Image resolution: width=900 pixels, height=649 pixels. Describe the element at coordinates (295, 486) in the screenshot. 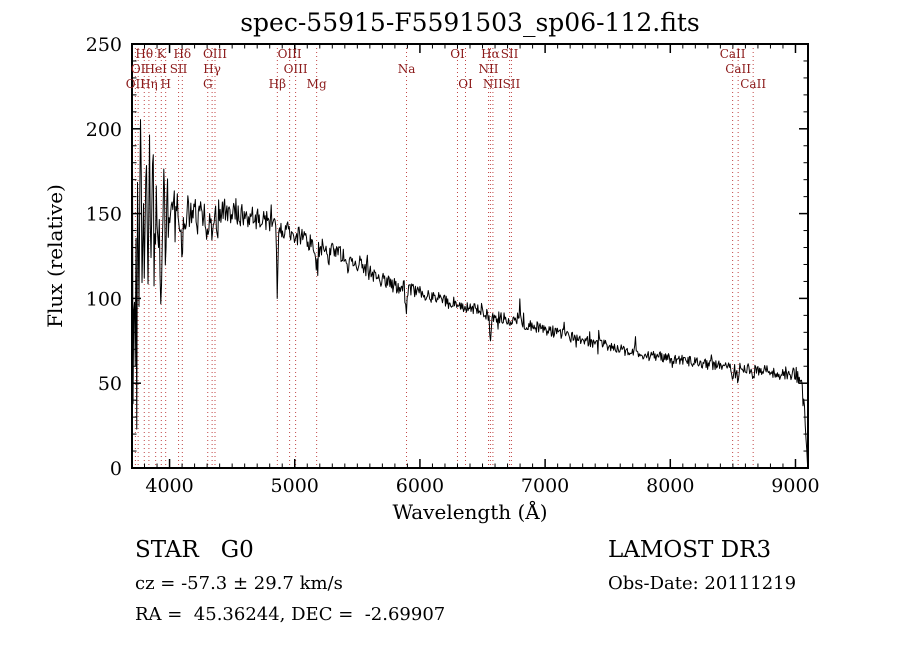

I see `x-tick-label: 5000` at that location.